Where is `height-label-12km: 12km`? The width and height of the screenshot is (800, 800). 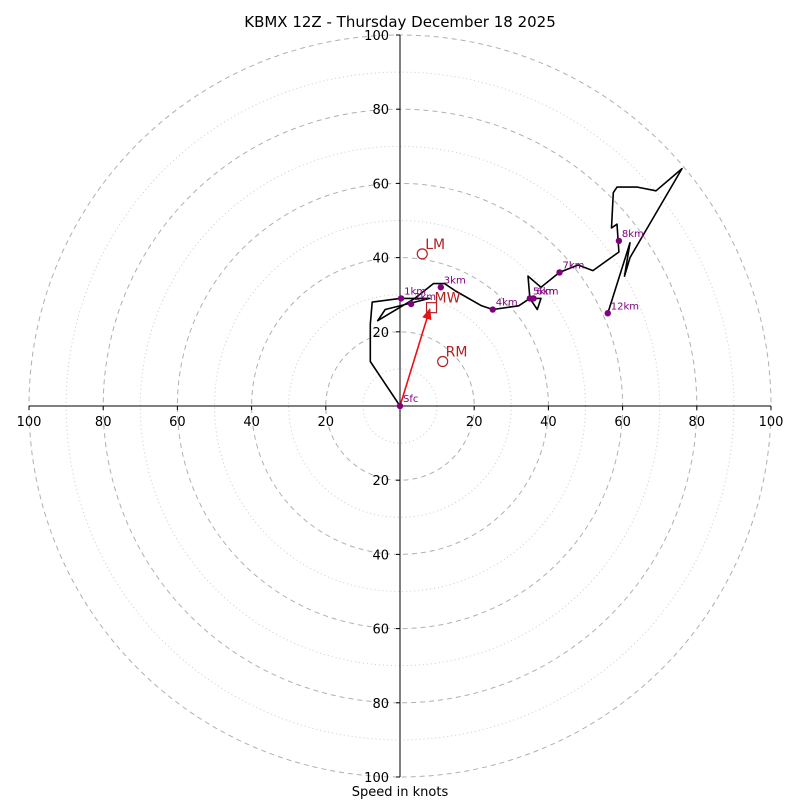 height-label-12km: 12km is located at coordinates (625, 306).